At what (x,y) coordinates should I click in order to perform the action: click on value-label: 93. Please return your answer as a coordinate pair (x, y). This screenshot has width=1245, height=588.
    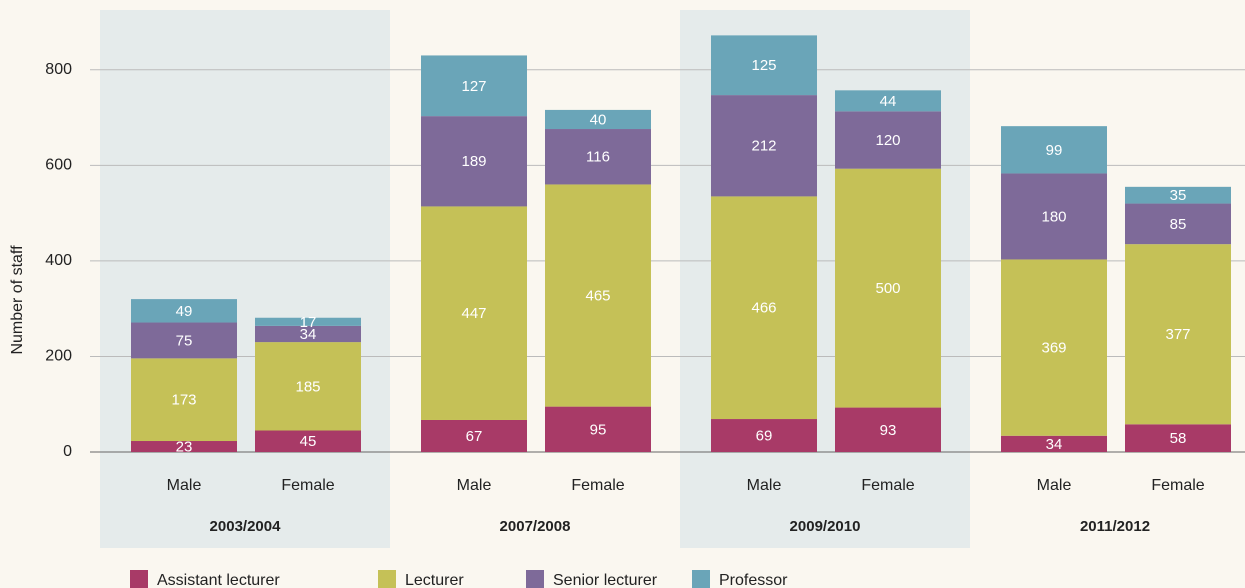
    Looking at the image, I should click on (888, 430).